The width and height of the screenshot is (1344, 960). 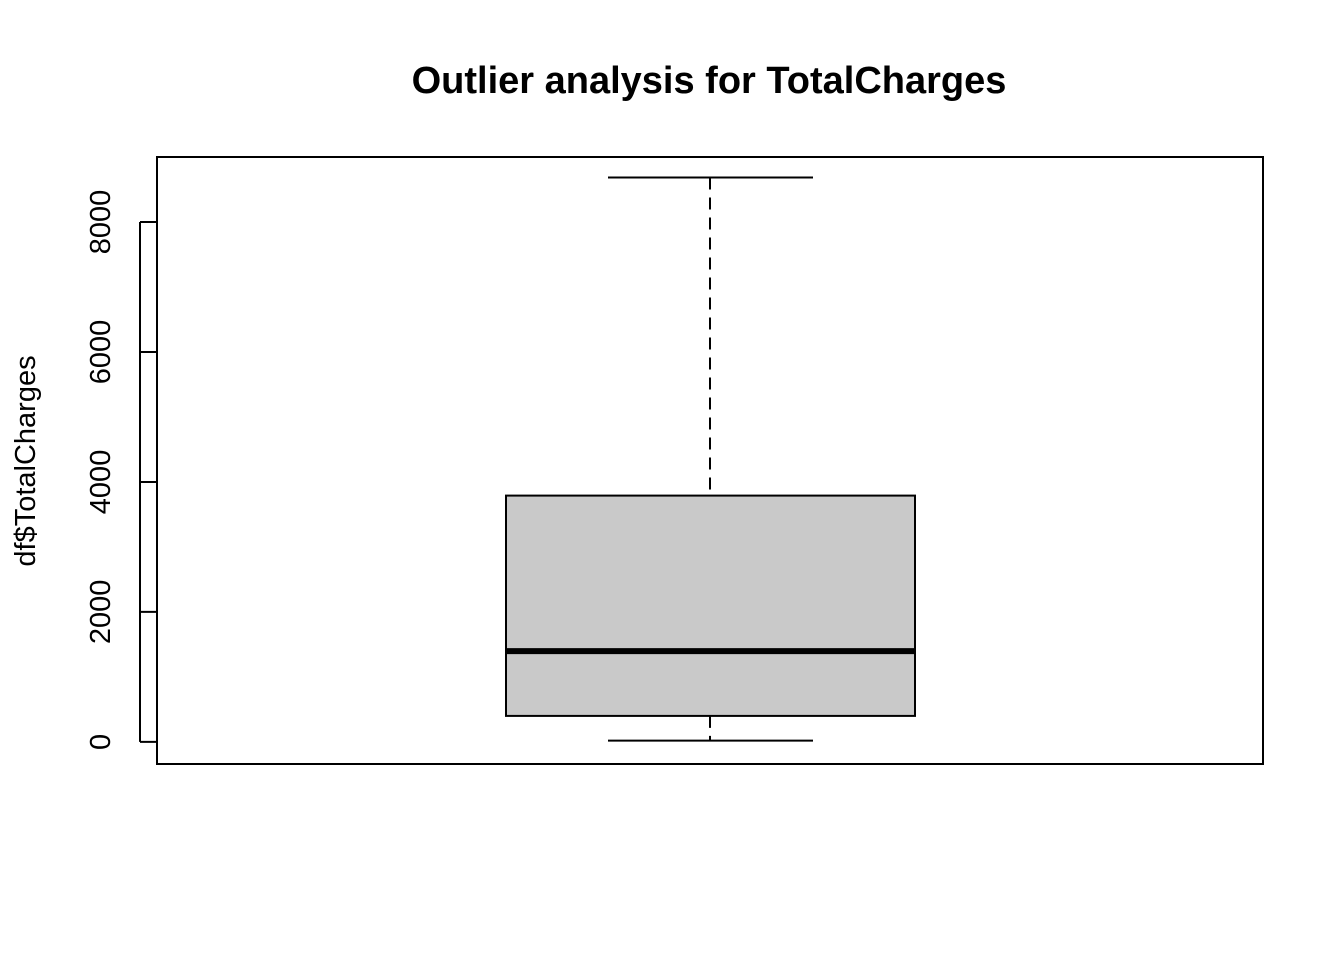 What do you see at coordinates (101, 222) in the screenshot?
I see `y-tick-label: 8000` at bounding box center [101, 222].